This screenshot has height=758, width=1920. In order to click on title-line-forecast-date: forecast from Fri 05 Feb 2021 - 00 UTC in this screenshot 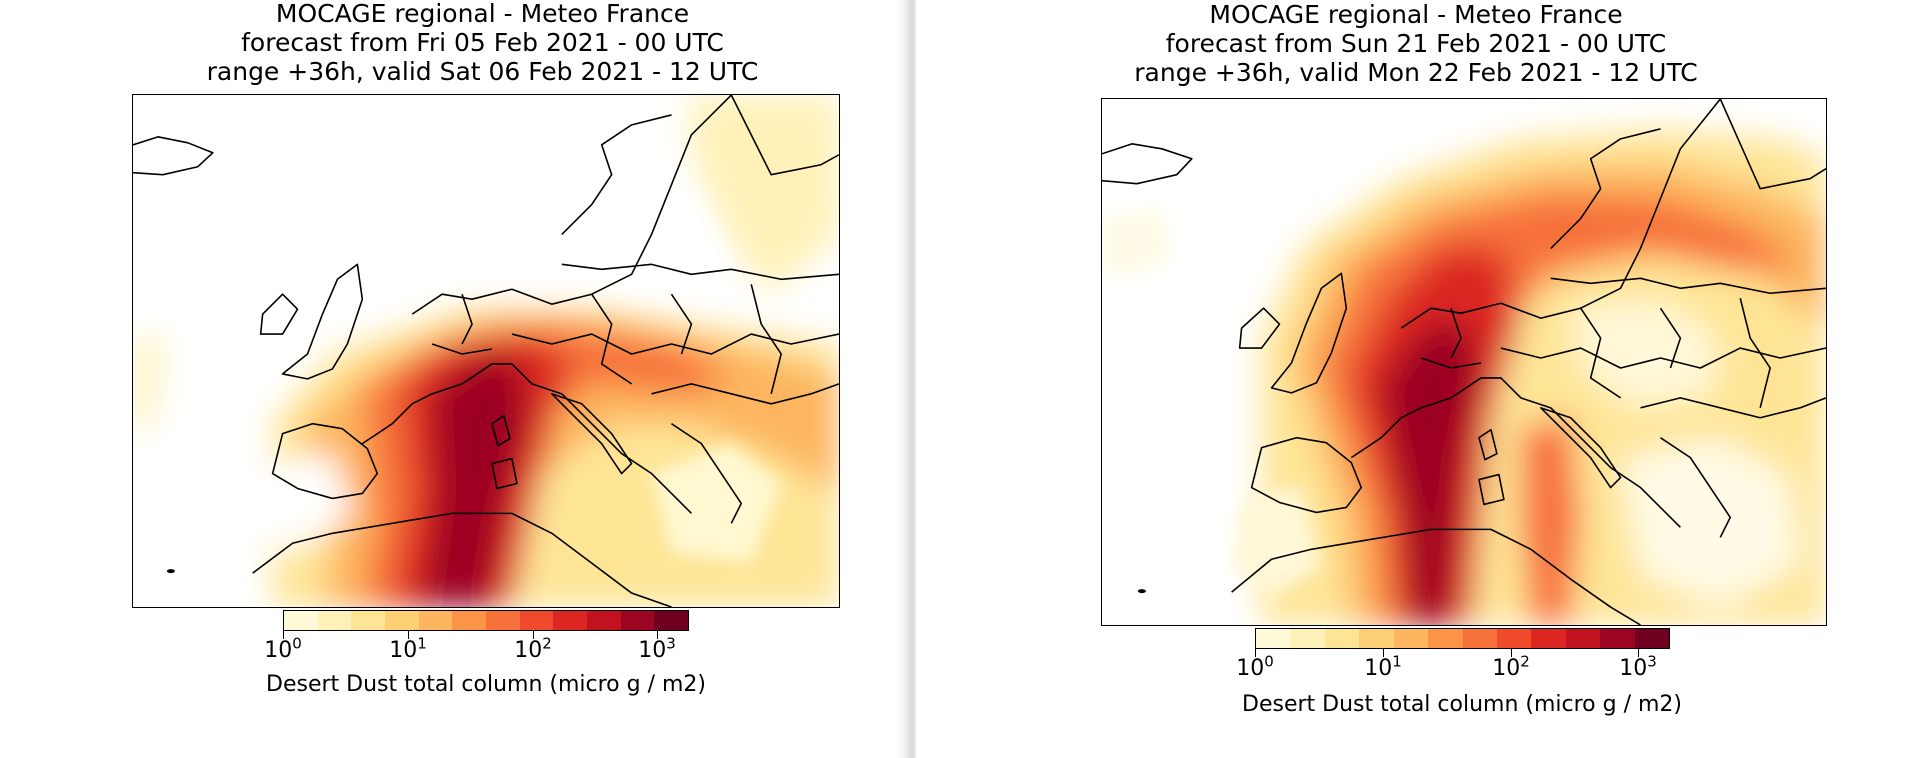, I will do `click(482, 42)`.